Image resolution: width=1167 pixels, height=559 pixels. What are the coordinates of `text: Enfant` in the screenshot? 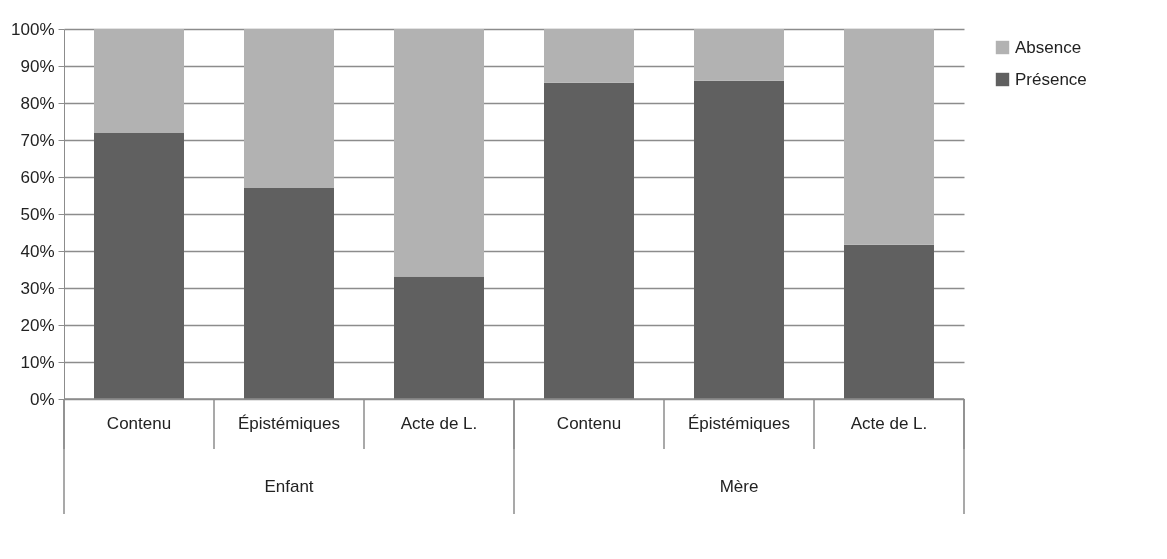 It's located at (289, 486).